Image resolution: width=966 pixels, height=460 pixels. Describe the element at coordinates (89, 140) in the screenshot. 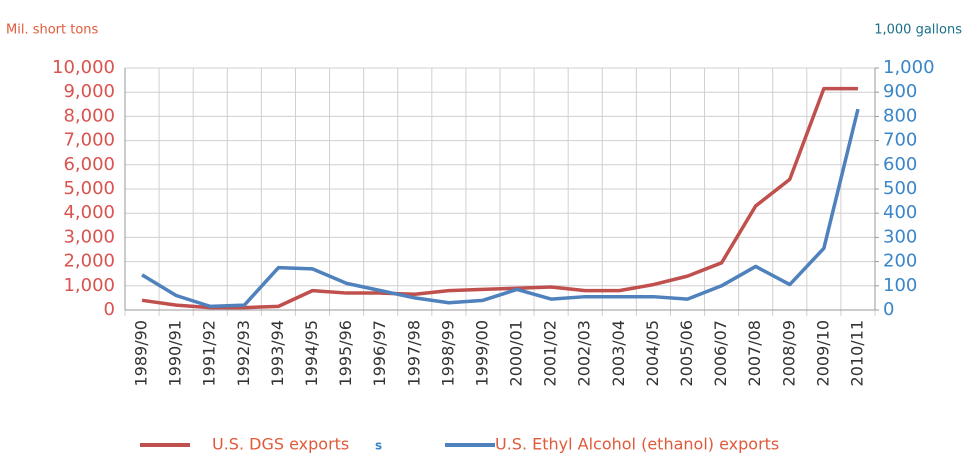

I see `y-tick-label: 7,000` at that location.